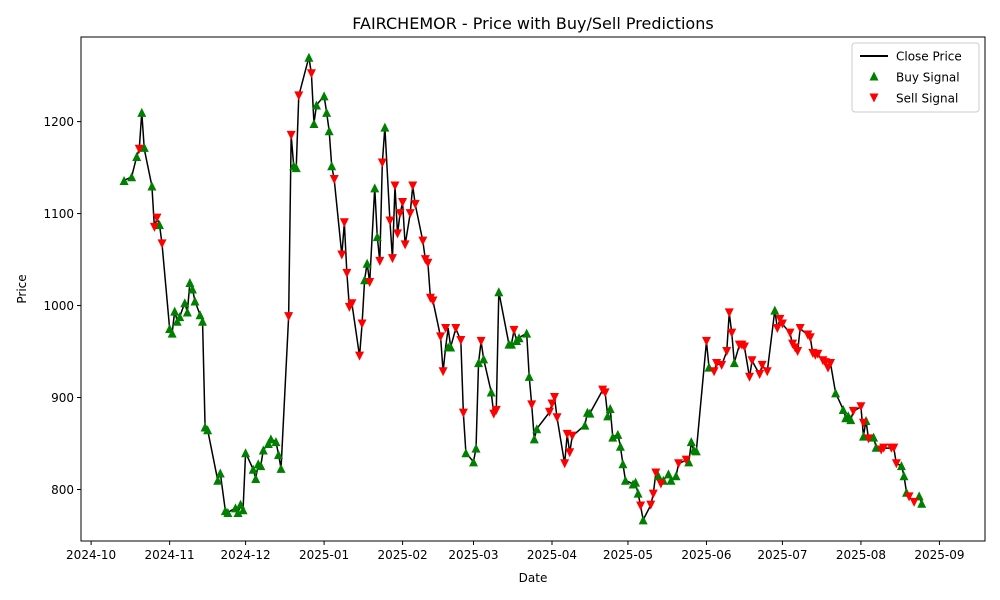  I want to click on x-tick-label: 2025-03, so click(473, 555).